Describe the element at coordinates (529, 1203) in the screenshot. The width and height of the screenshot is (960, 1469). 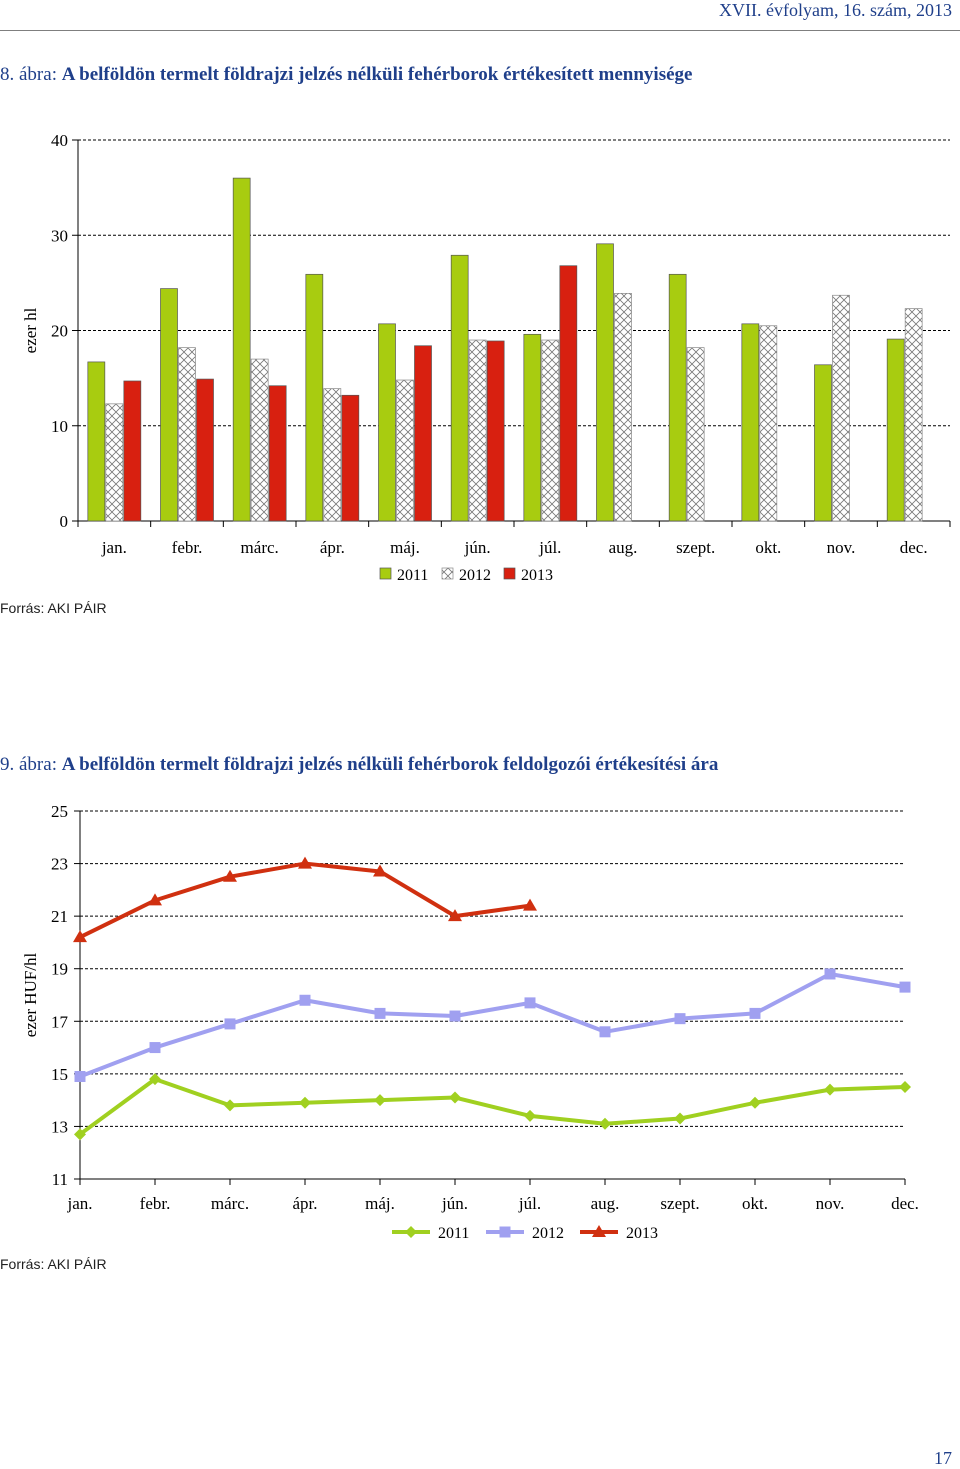
I see `x-tick-label: júl.` at that location.